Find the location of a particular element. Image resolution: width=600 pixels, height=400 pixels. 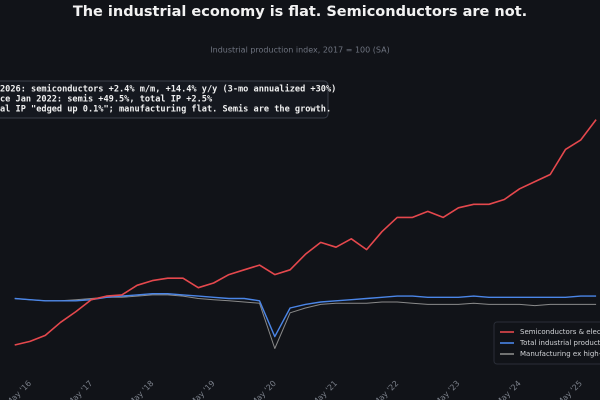

legend-label: Total industrial producti is located at coordinates (559, 343).